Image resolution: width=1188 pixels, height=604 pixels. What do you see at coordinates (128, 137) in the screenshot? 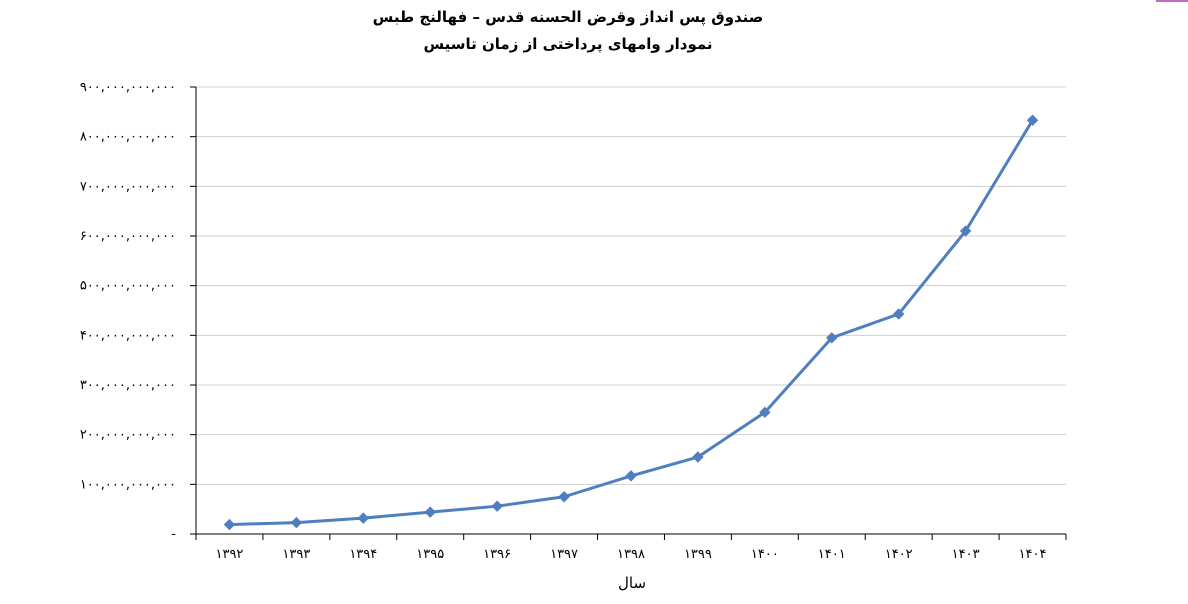
I see `y-tick-label: ۸۰۰,۰۰۰,۰۰۰,۰۰۰` at bounding box center [128, 137].